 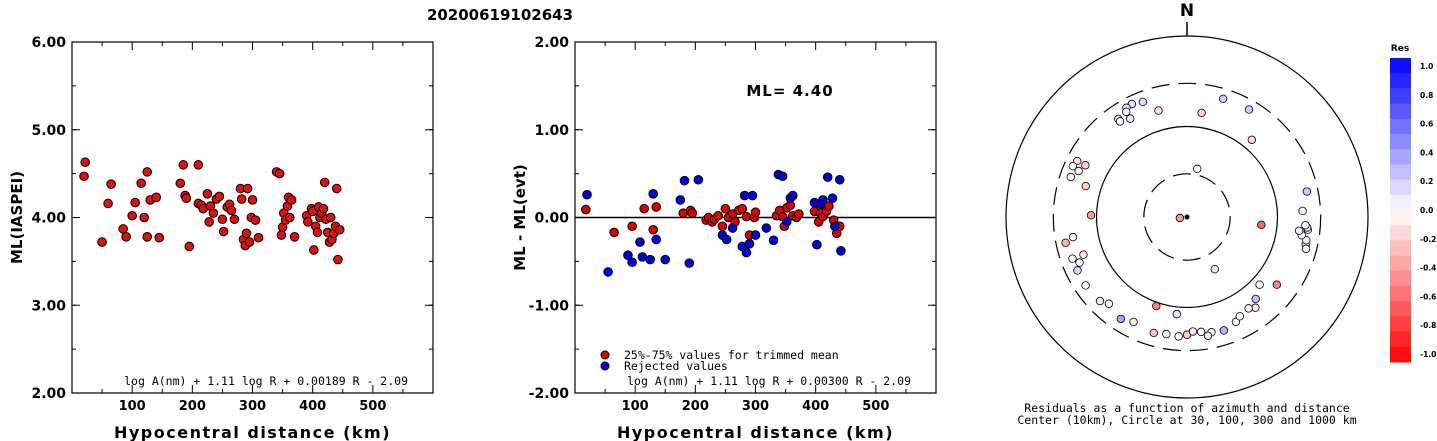 I want to click on y-tick-label-2: 0.00, so click(x=551, y=219).